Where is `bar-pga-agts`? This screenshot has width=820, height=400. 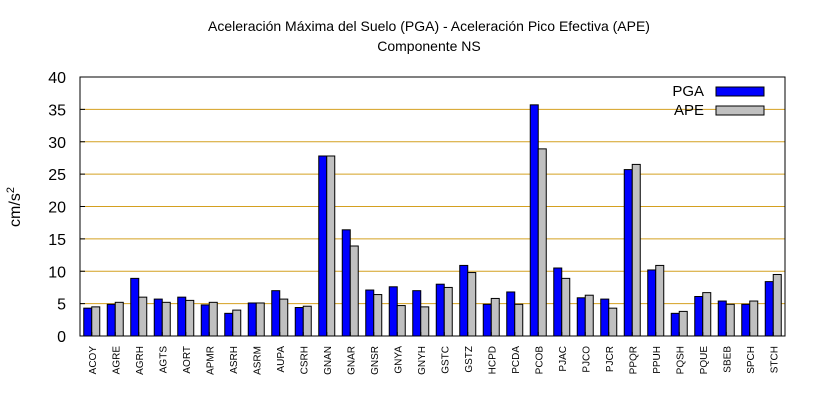
bar-pga-agts is located at coordinates (158, 317).